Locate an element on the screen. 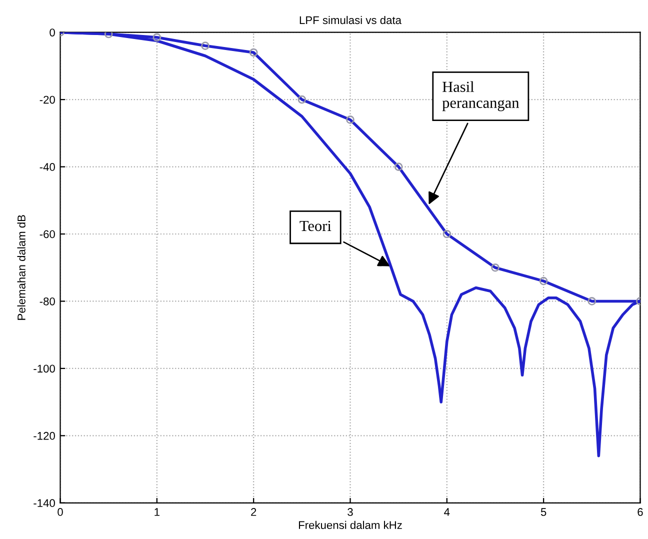  y-tick-label: 0 is located at coordinates (52, 32).